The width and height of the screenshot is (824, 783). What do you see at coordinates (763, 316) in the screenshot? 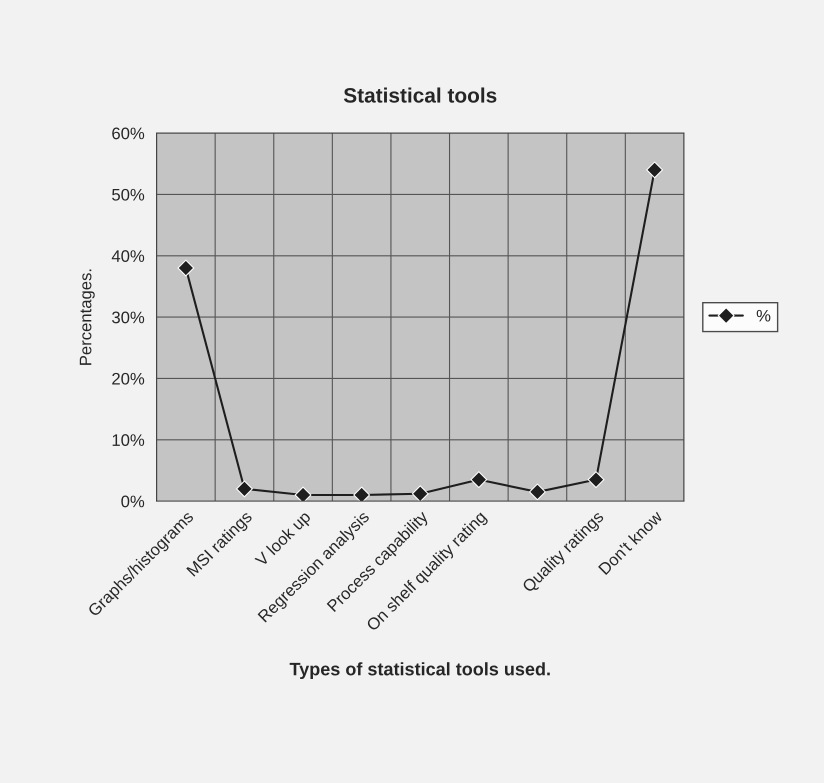
I see `legend-label: %` at bounding box center [763, 316].